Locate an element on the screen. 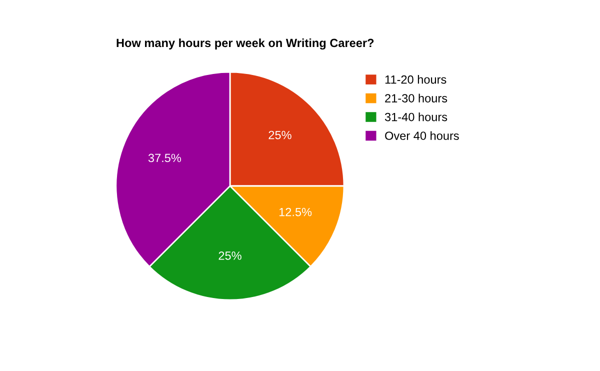 This screenshot has height=371, width=600. chart-title: How many hours per week on Writing Career? is located at coordinates (245, 44).